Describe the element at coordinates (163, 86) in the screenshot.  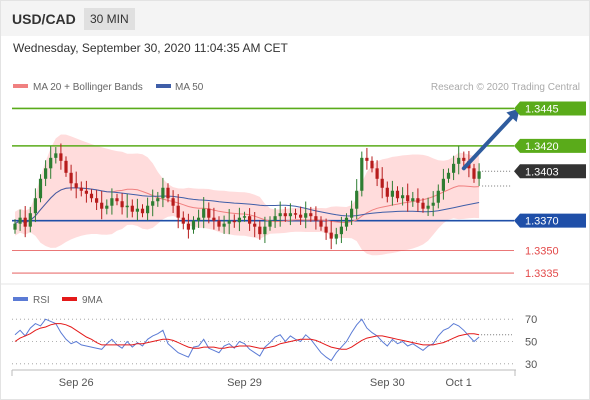
I see `legend-swatch-ma50` at that location.